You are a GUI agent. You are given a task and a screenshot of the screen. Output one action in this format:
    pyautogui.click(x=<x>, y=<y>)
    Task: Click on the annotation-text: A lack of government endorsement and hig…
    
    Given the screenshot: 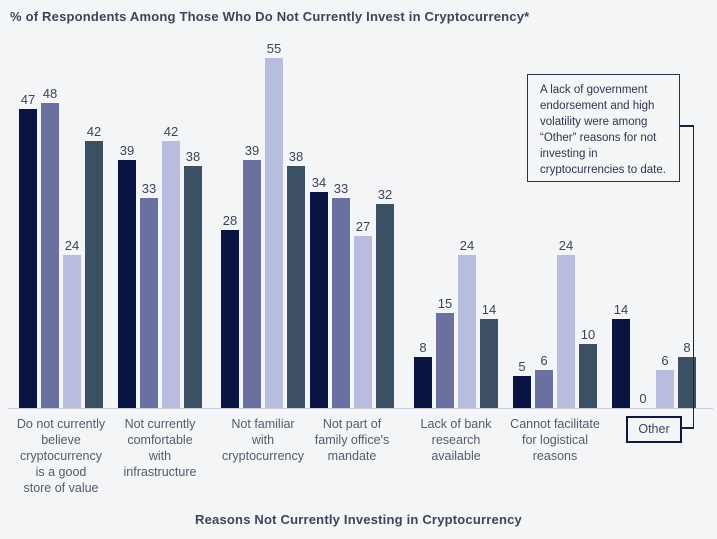 What is the action you would take?
    pyautogui.click(x=603, y=130)
    